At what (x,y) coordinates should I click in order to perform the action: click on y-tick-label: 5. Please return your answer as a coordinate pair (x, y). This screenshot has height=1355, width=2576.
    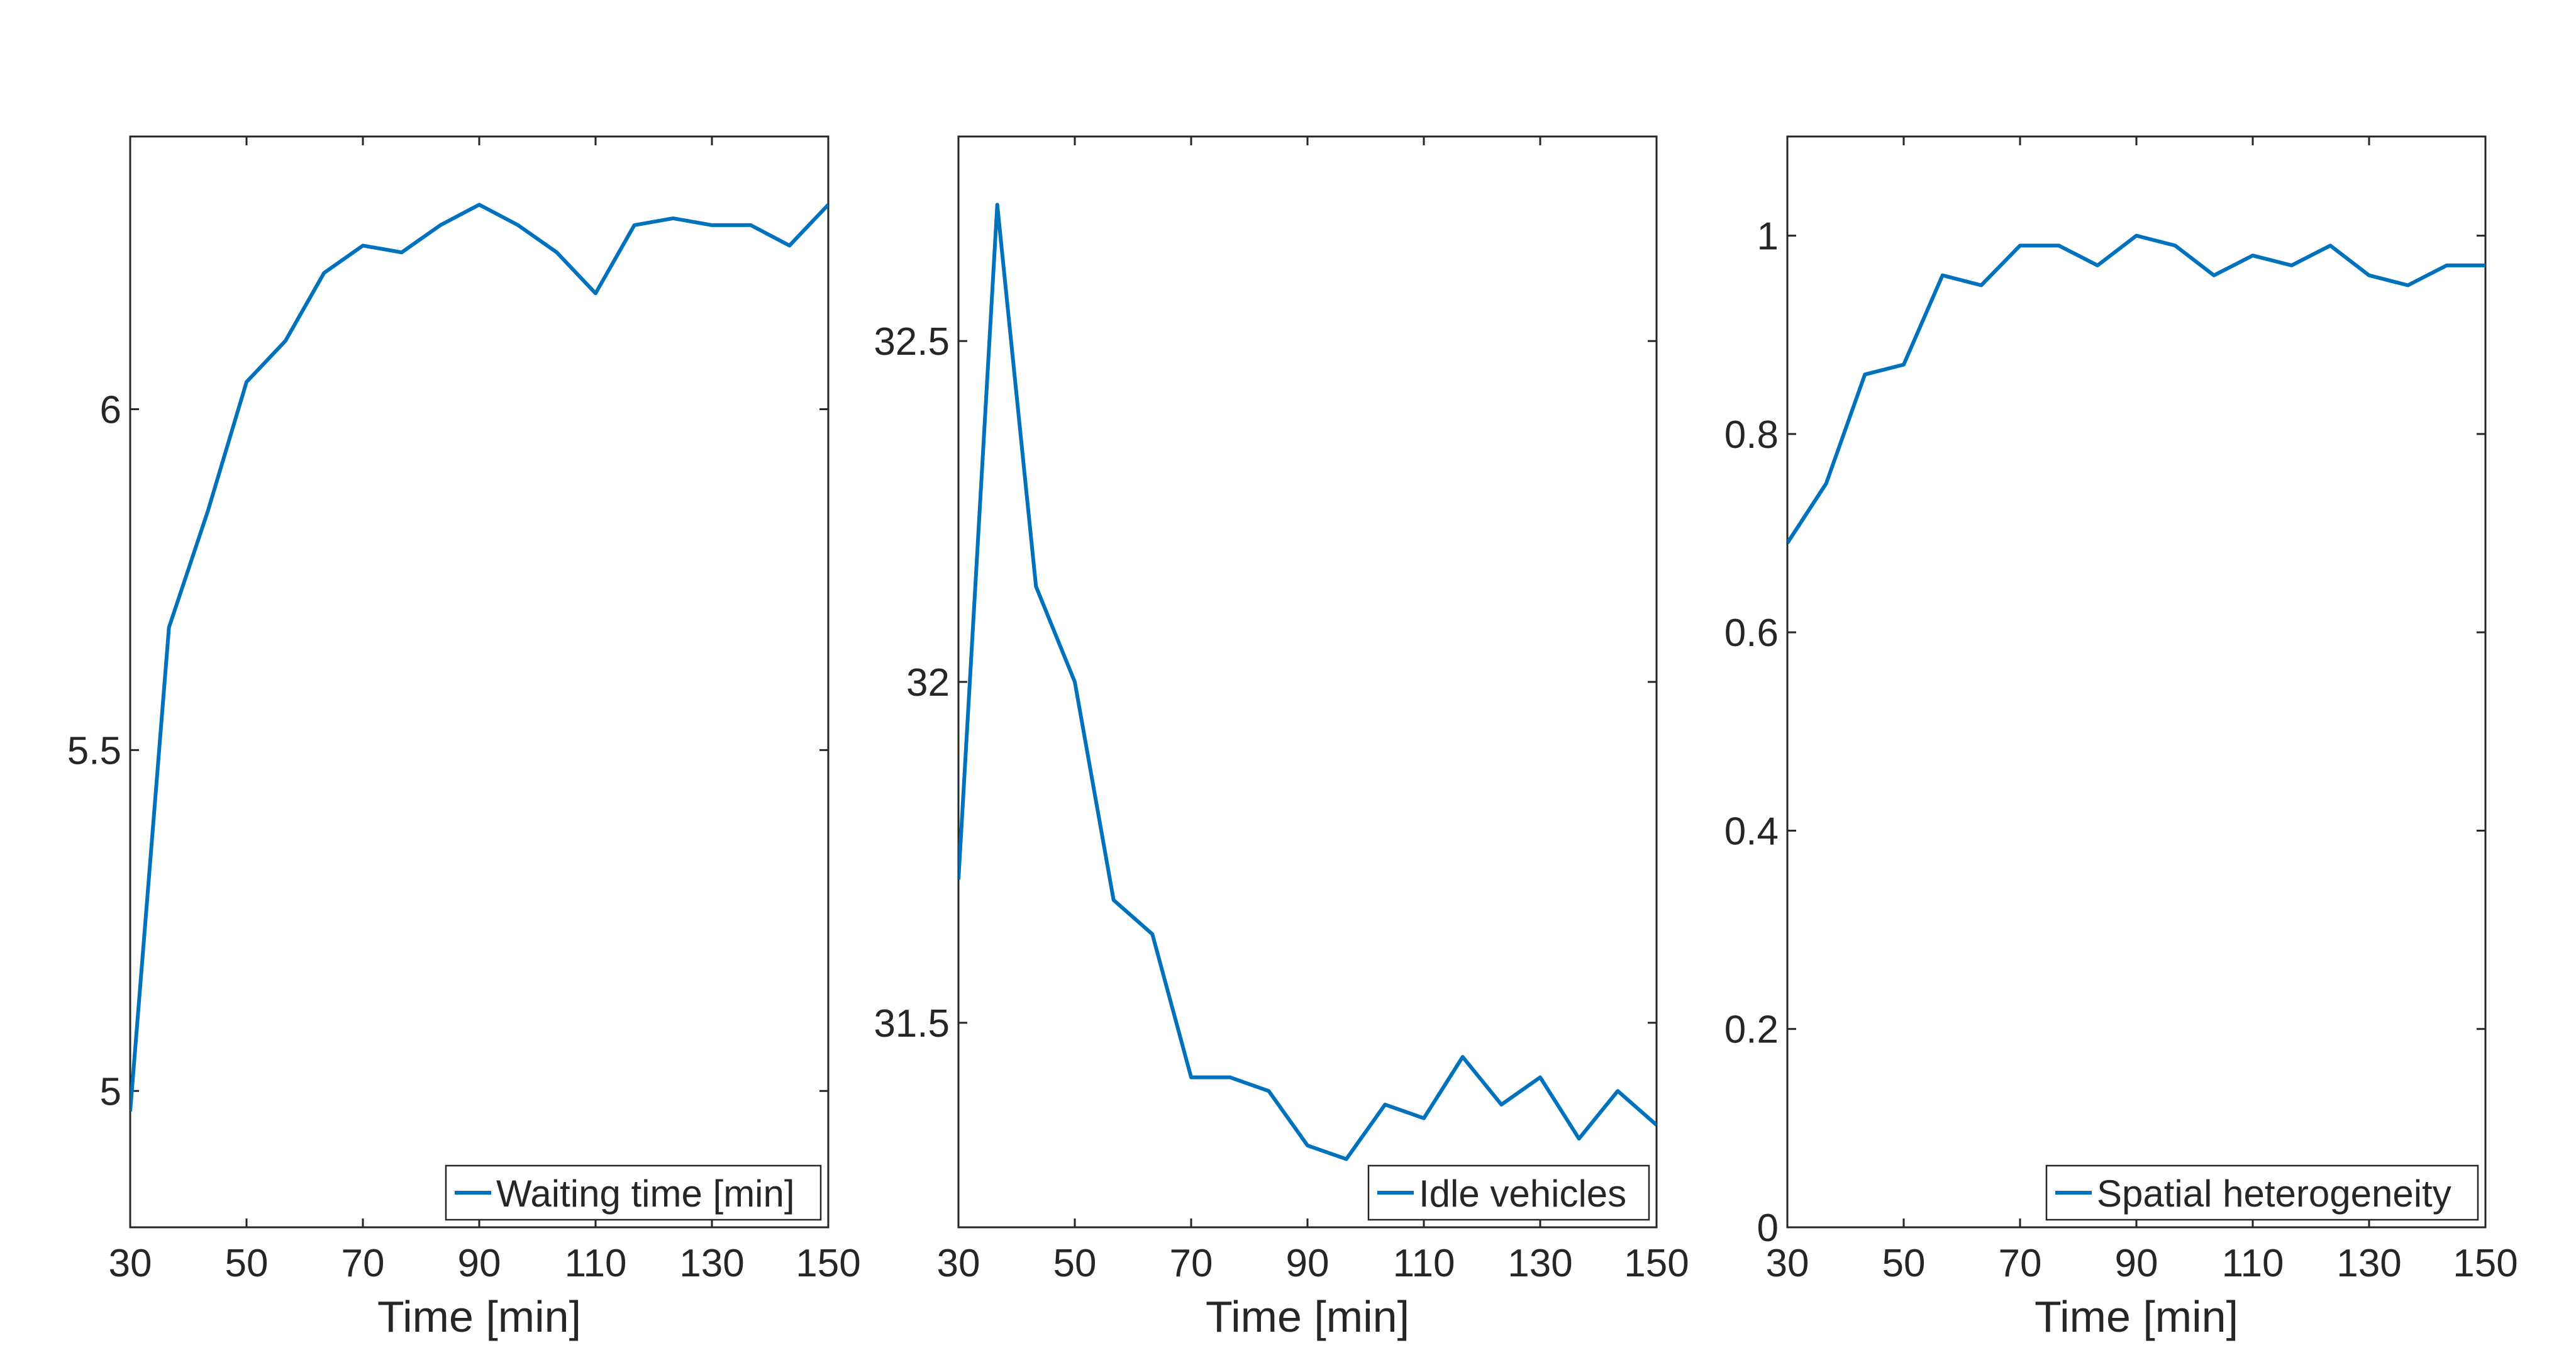
    Looking at the image, I should click on (110, 1091).